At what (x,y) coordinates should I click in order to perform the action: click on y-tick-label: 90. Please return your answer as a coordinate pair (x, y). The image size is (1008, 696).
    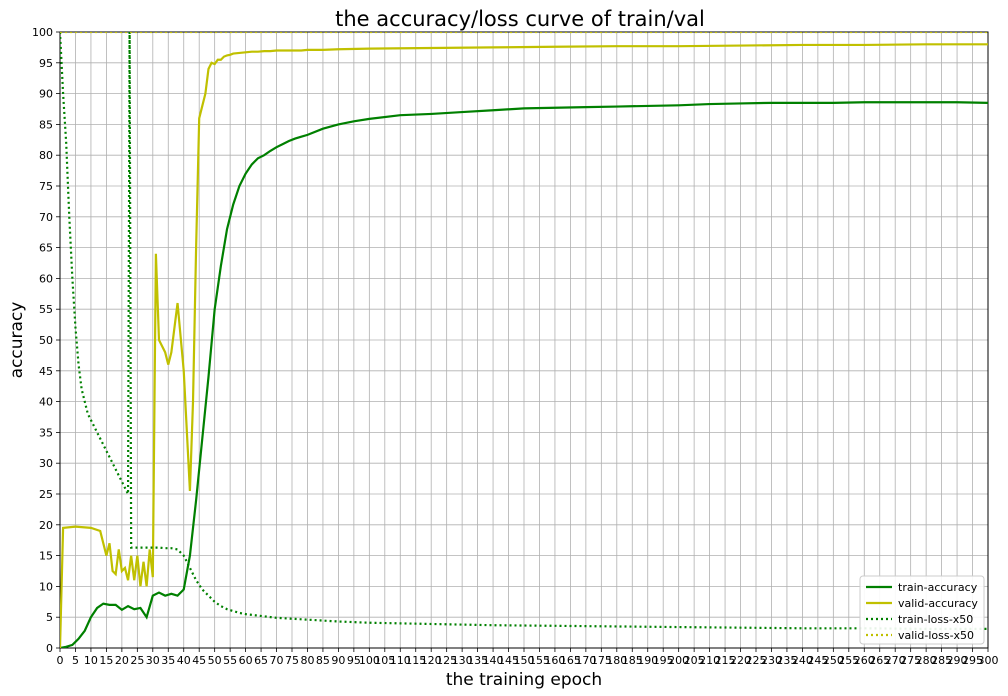
    Looking at the image, I should click on (46, 94).